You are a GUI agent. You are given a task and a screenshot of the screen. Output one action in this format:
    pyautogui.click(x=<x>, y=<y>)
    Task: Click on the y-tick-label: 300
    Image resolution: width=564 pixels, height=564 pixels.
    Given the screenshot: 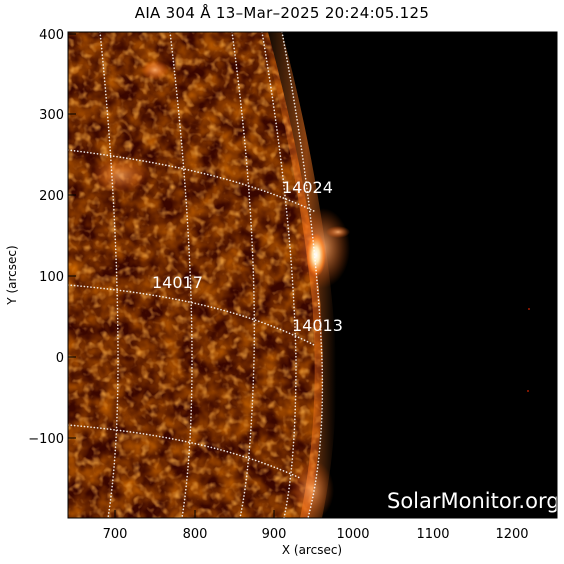 What is the action you would take?
    pyautogui.click(x=51, y=115)
    